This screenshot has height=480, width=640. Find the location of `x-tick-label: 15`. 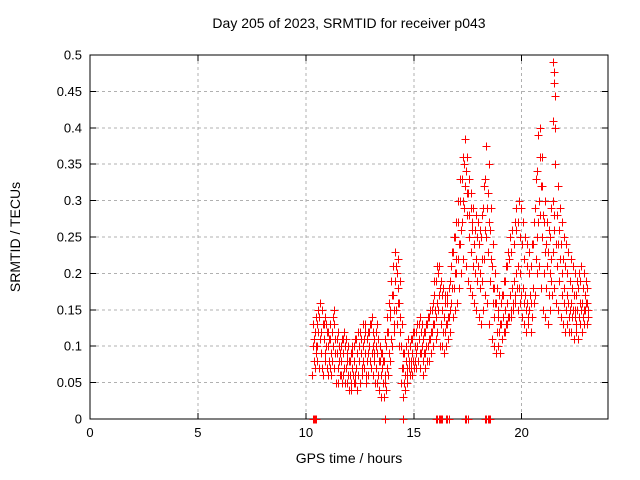

x-tick-label: 15 is located at coordinates (414, 432).